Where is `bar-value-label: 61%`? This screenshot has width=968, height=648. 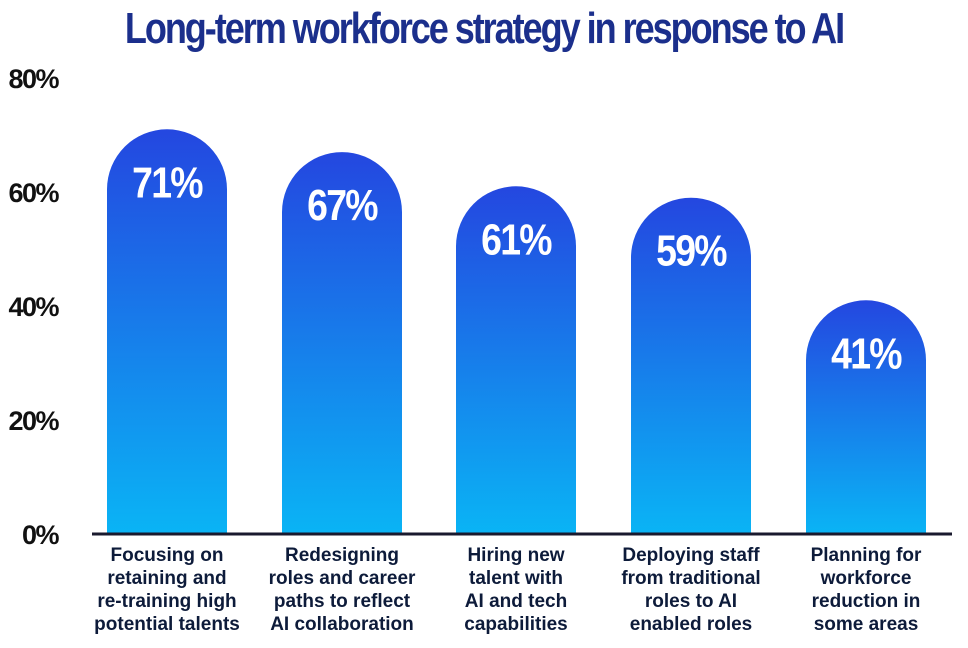 bar-value-label: 61% is located at coordinates (516, 239).